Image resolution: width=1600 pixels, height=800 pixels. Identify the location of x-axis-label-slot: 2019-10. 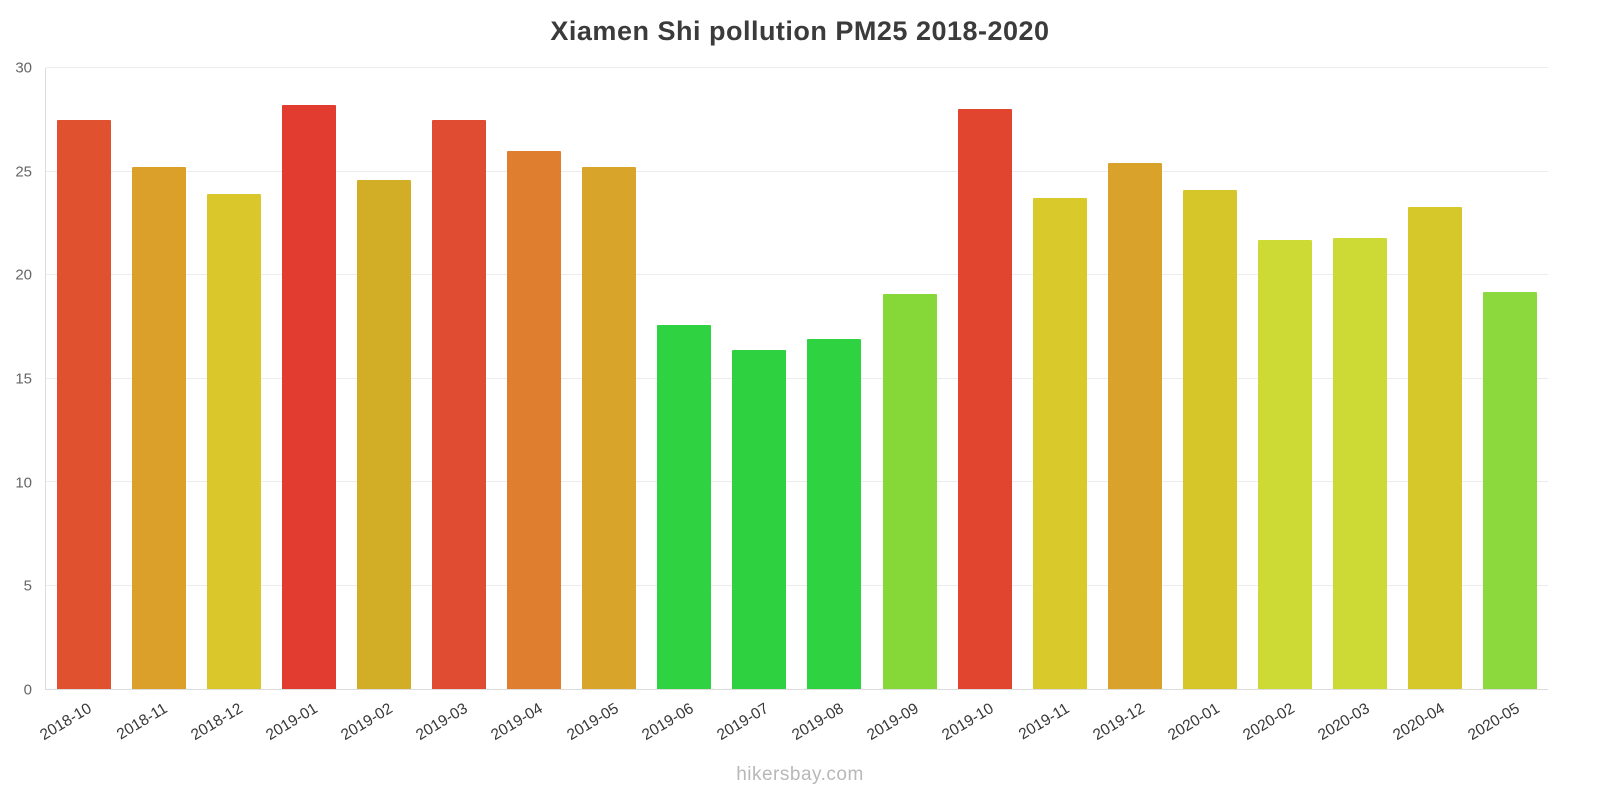
(980, 723).